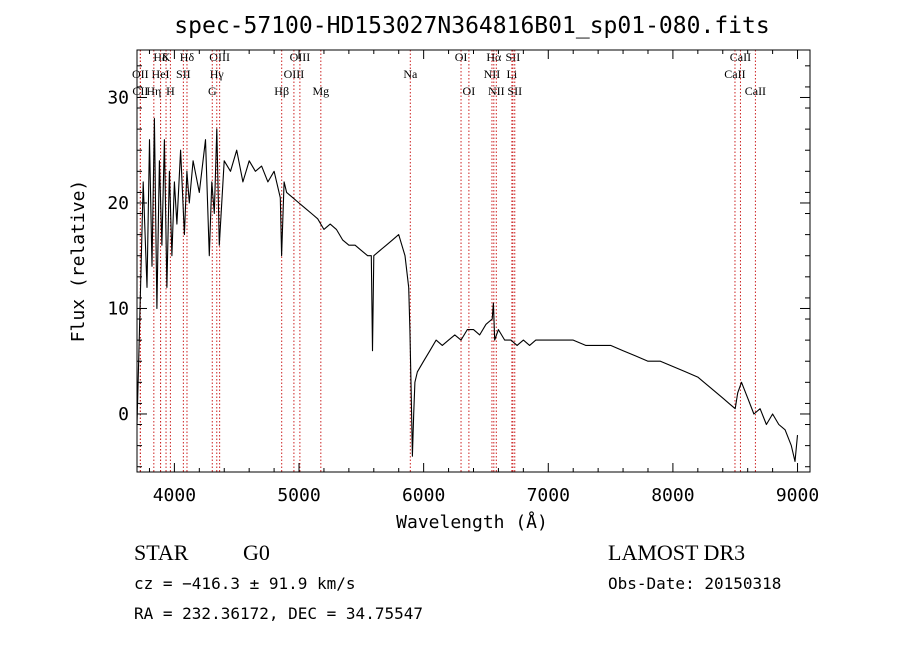 This screenshot has width=900, height=649. What do you see at coordinates (512, 74) in the screenshot?
I see `line-label-23: Li` at bounding box center [512, 74].